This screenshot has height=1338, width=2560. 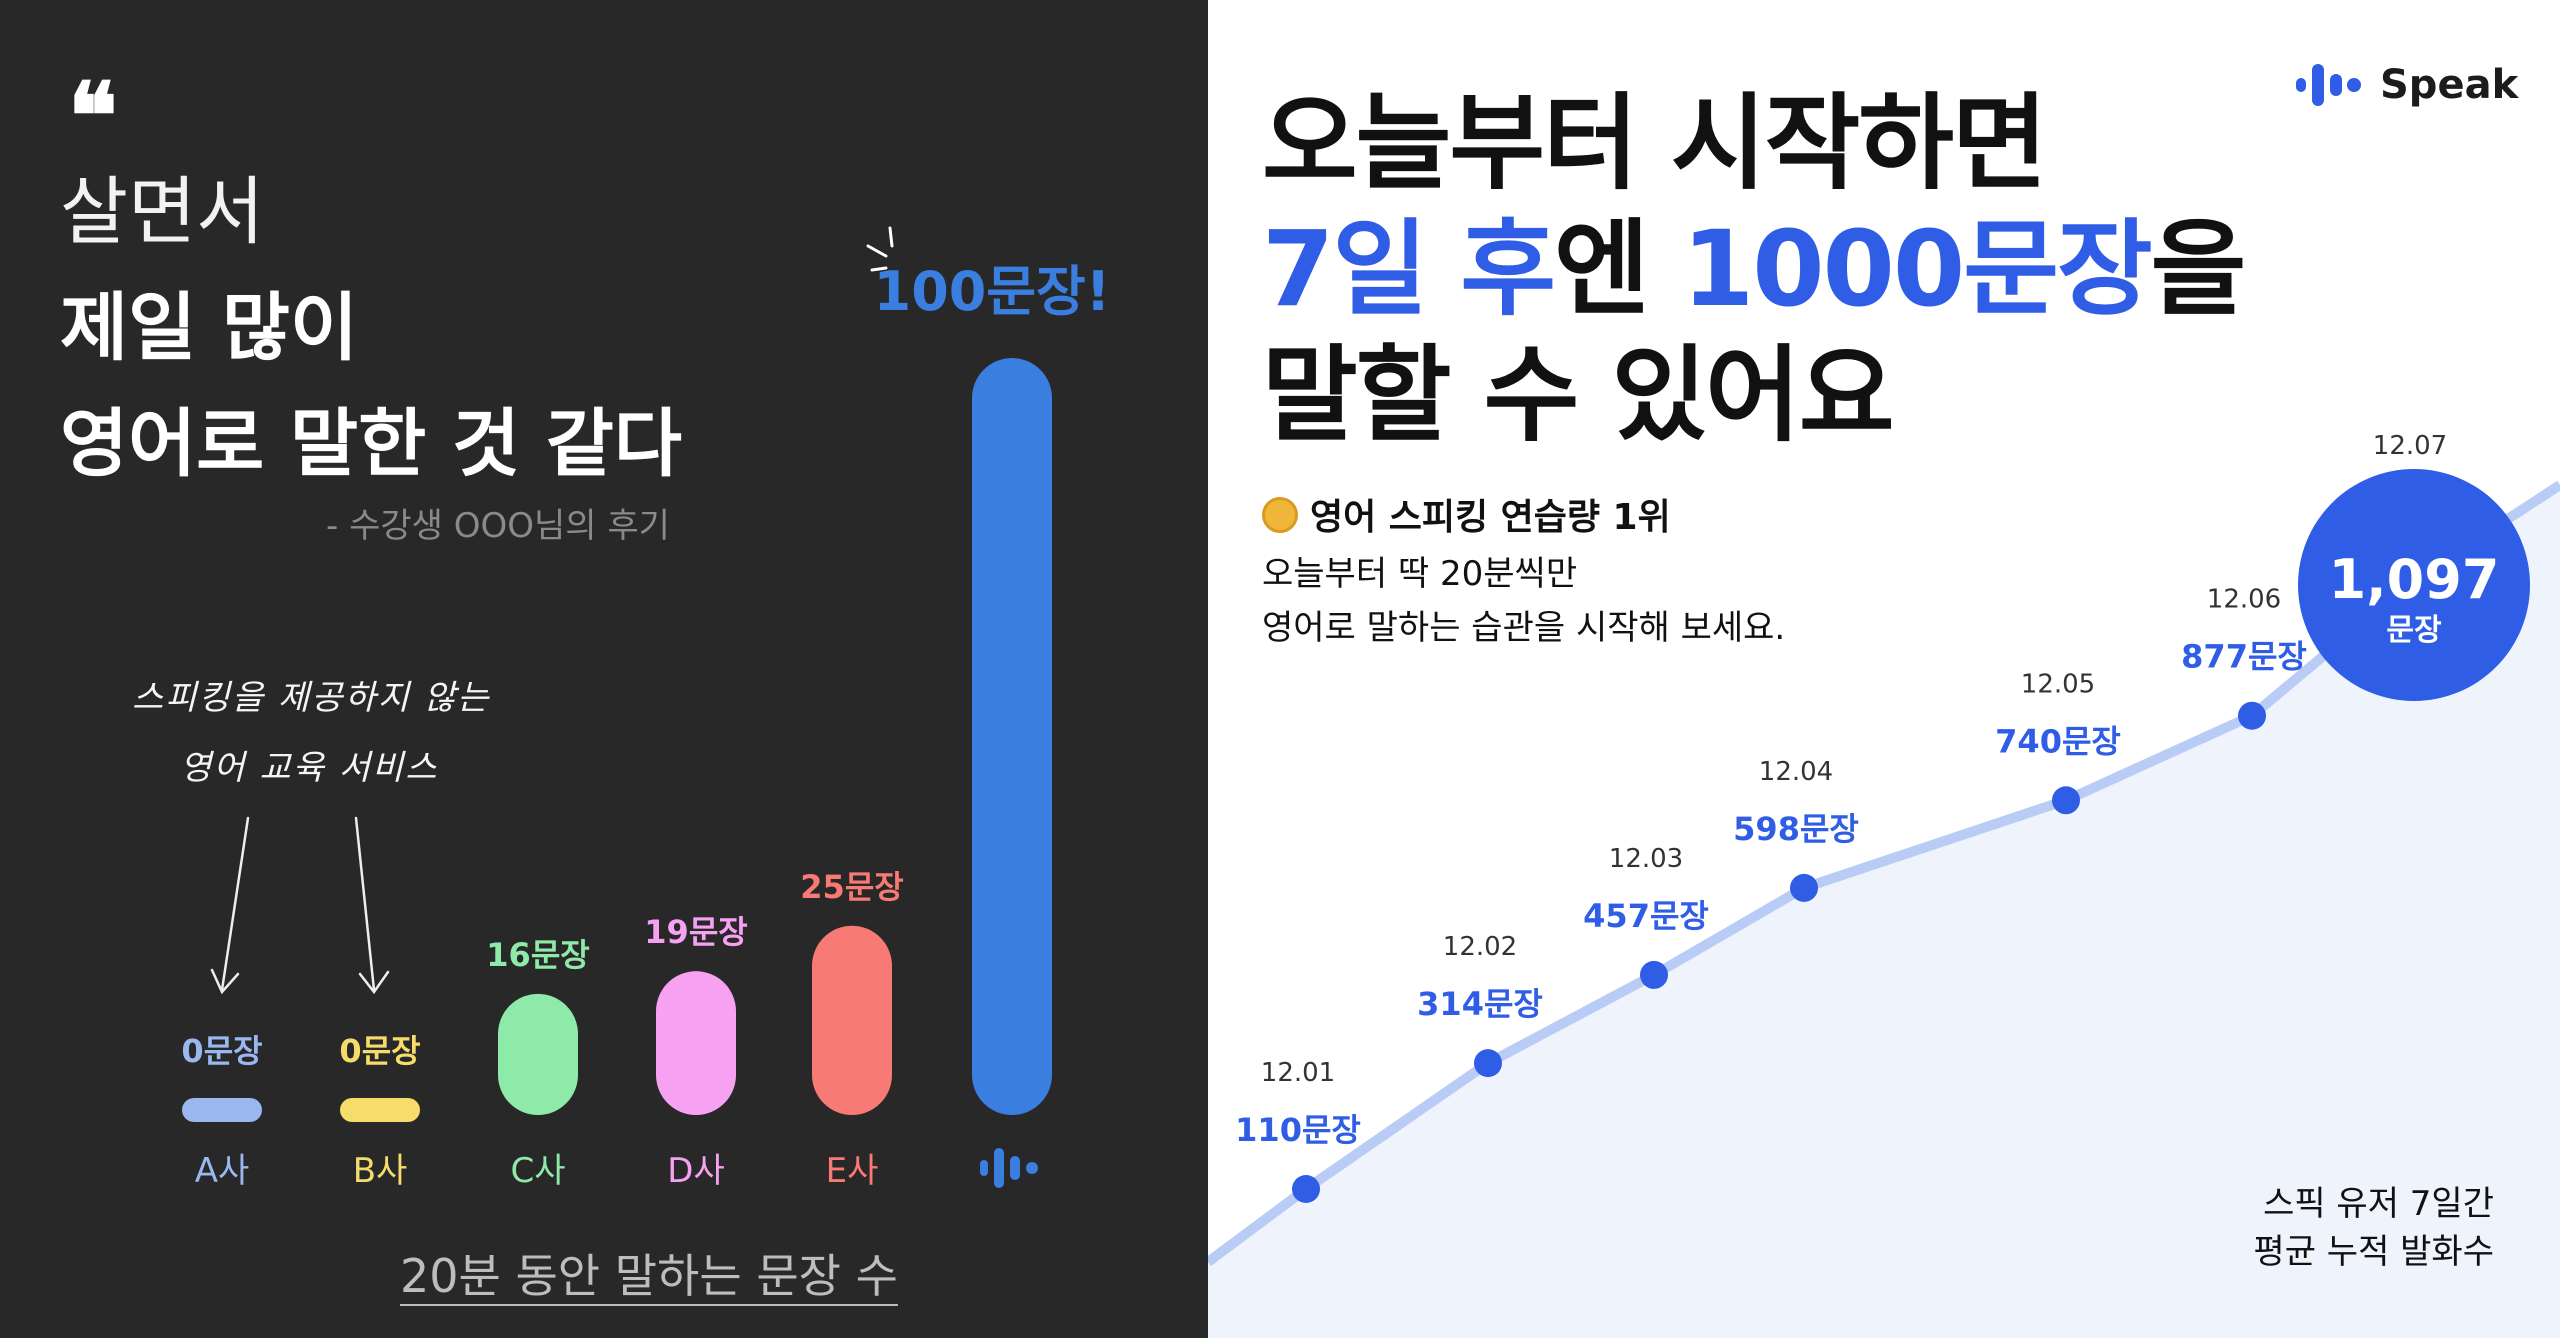 What do you see at coordinates (1796, 829) in the screenshot?
I see `data-value-label: 598문장` at bounding box center [1796, 829].